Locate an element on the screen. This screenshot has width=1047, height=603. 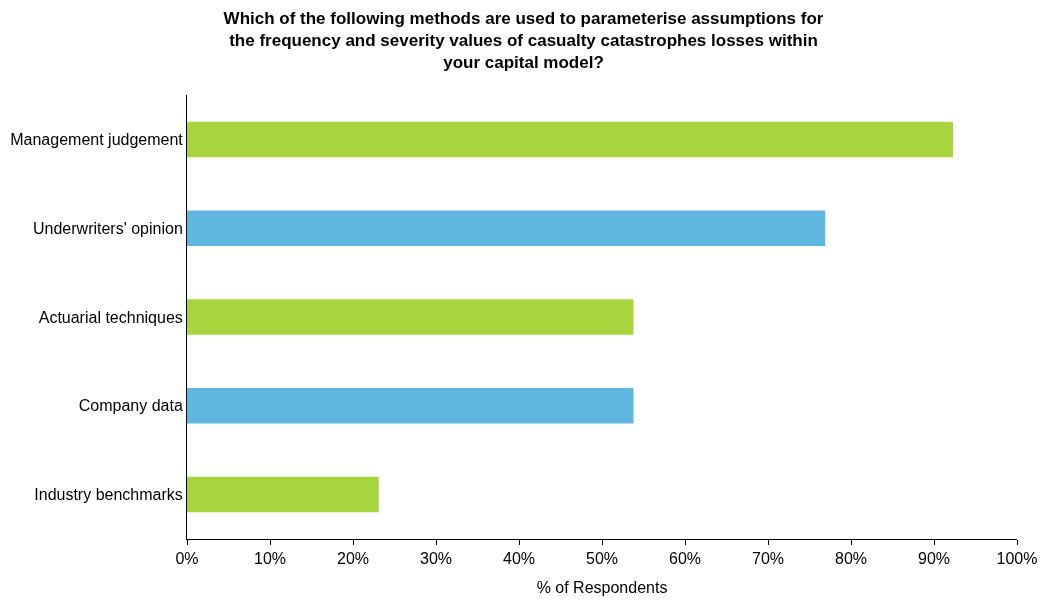
y-tick-label: Company data is located at coordinates (130, 406).